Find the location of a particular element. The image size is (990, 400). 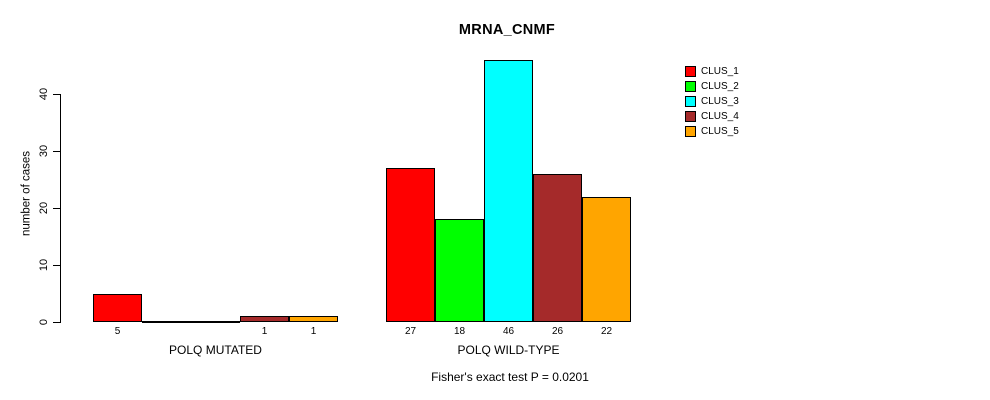

bar-value-label: 46 is located at coordinates (508, 331).